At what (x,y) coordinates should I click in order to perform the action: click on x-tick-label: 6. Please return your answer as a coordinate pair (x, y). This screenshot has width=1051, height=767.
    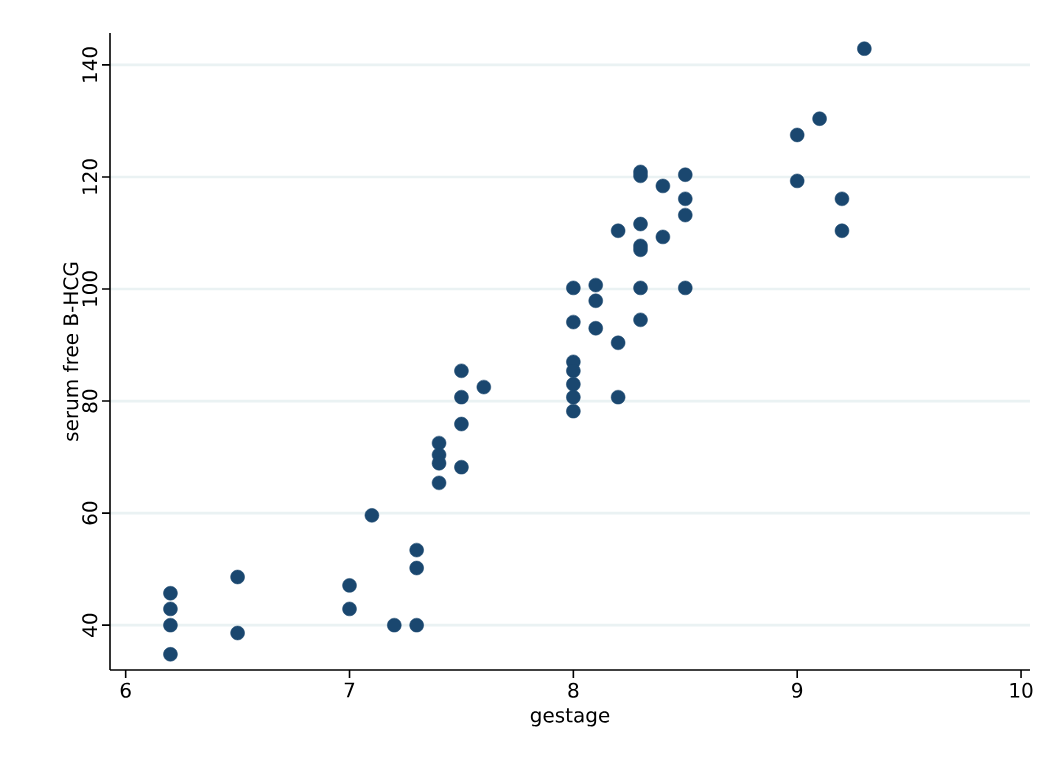
    Looking at the image, I should click on (125, 690).